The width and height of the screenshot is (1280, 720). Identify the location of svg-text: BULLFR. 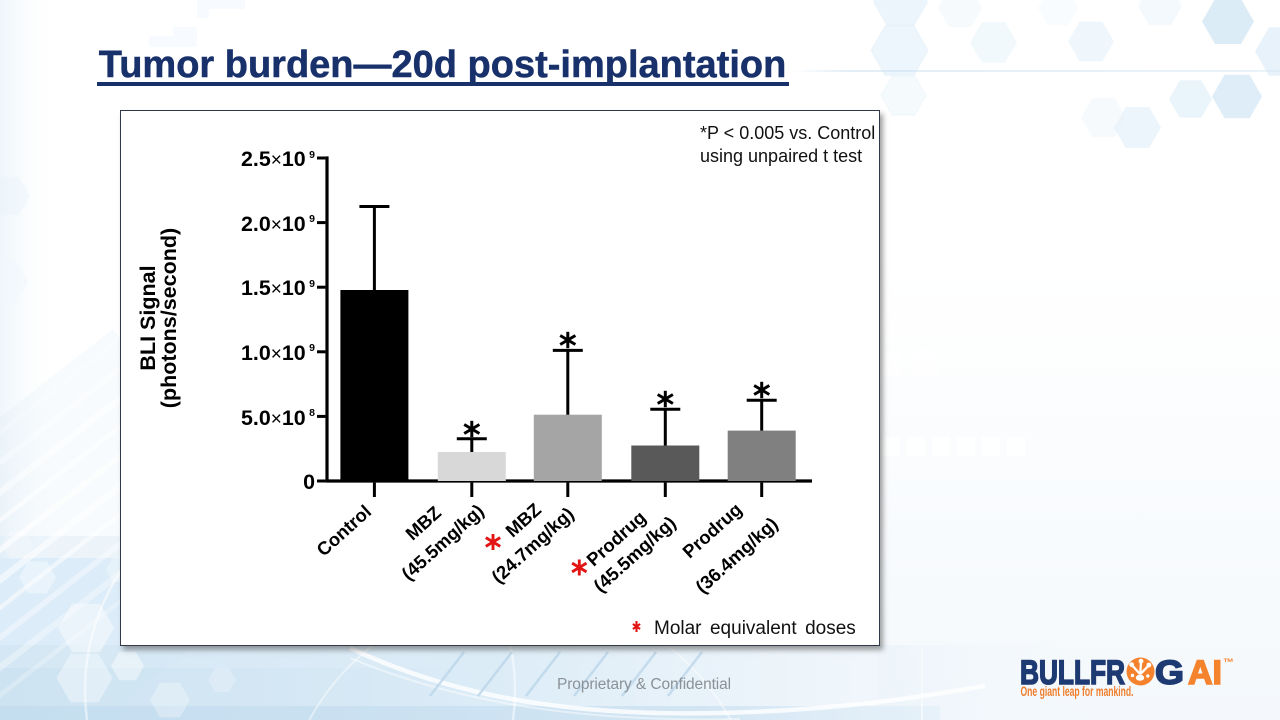
(1072, 673).